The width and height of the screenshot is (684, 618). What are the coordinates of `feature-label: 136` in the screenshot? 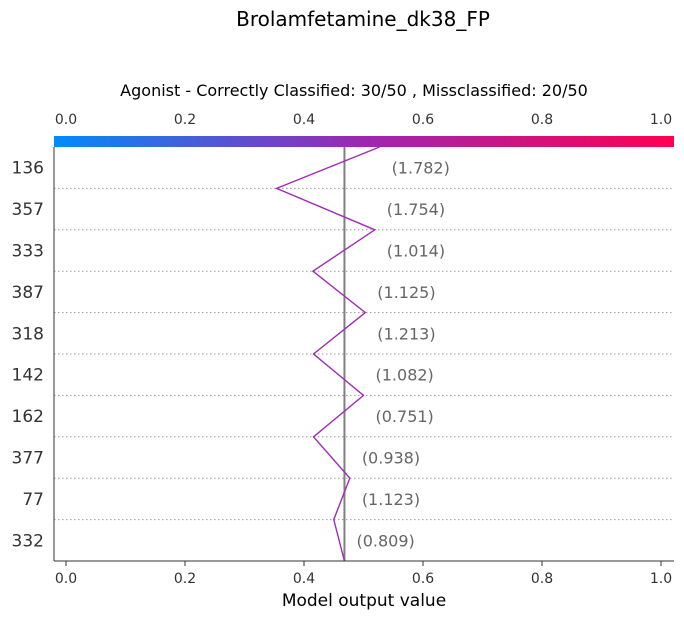 It's located at (28, 169).